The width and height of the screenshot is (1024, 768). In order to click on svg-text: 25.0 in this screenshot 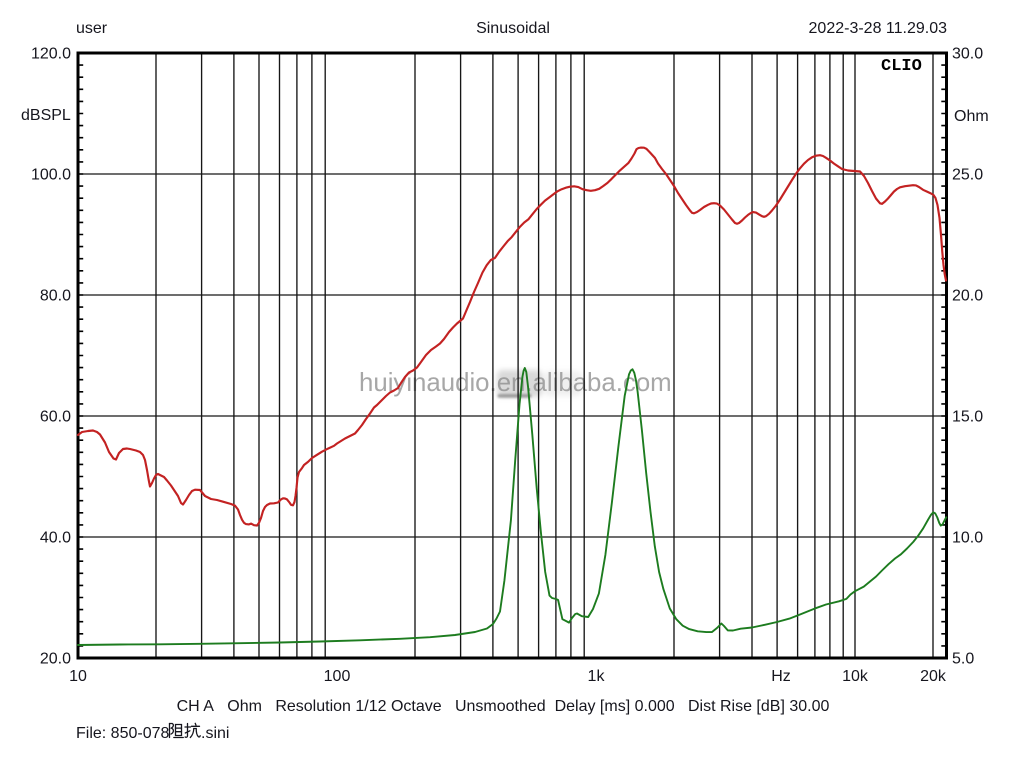, I will do `click(967, 175)`.